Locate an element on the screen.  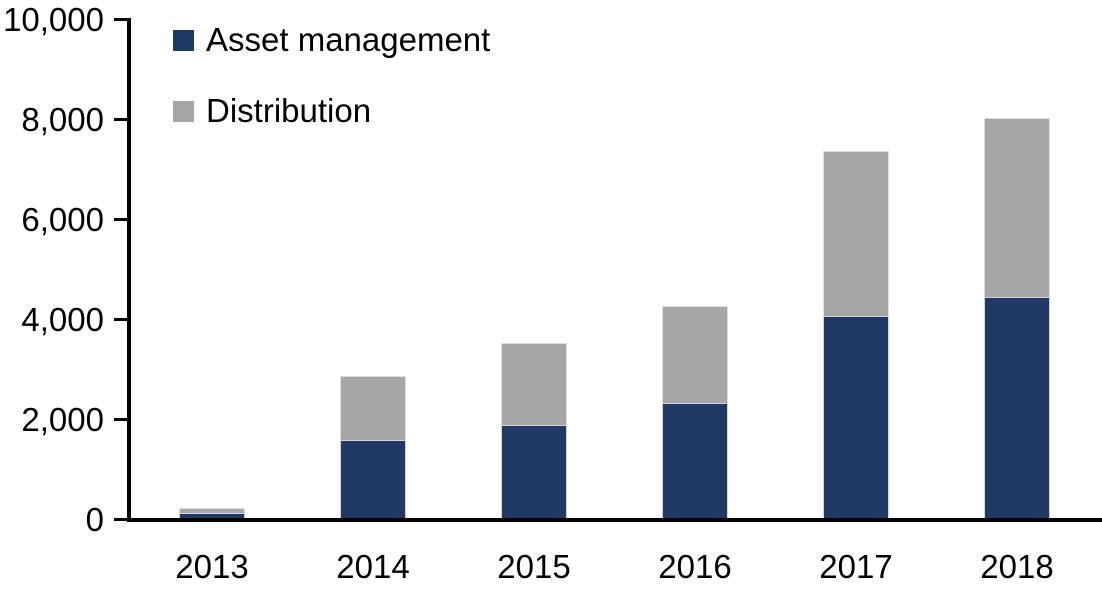
x-tick-label-2015: 2015 is located at coordinates (534, 566).